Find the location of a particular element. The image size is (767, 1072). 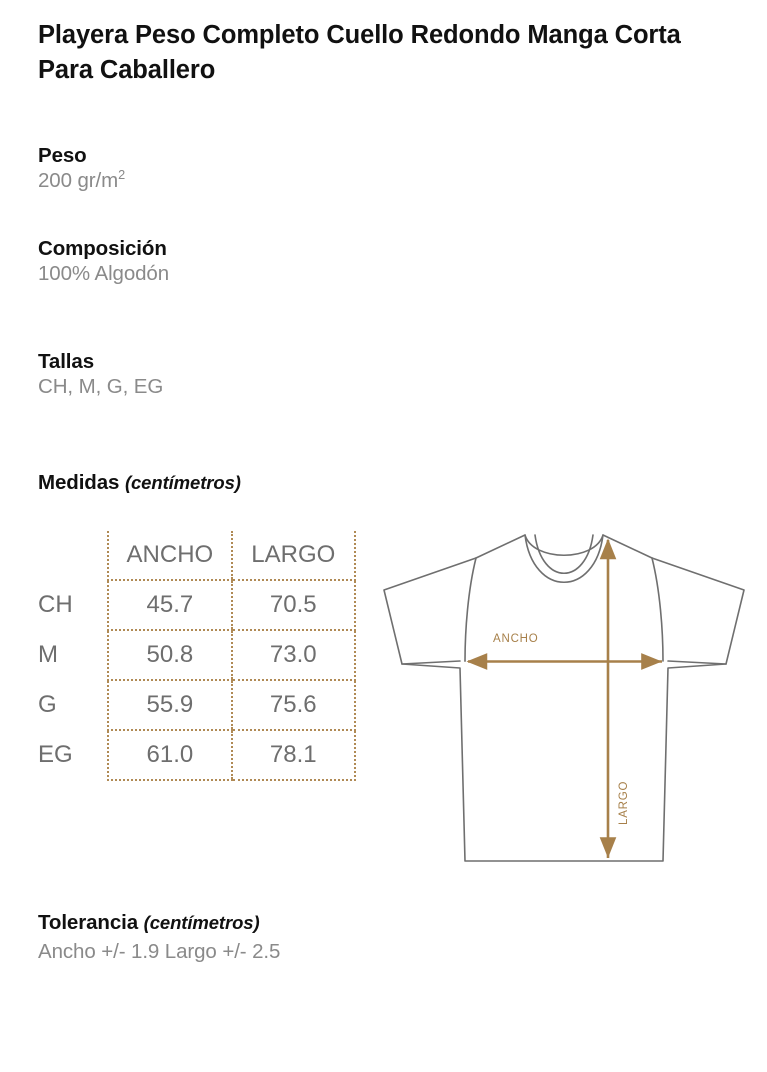

table-row: G 55.9 75.6 is located at coordinates (193, 705).